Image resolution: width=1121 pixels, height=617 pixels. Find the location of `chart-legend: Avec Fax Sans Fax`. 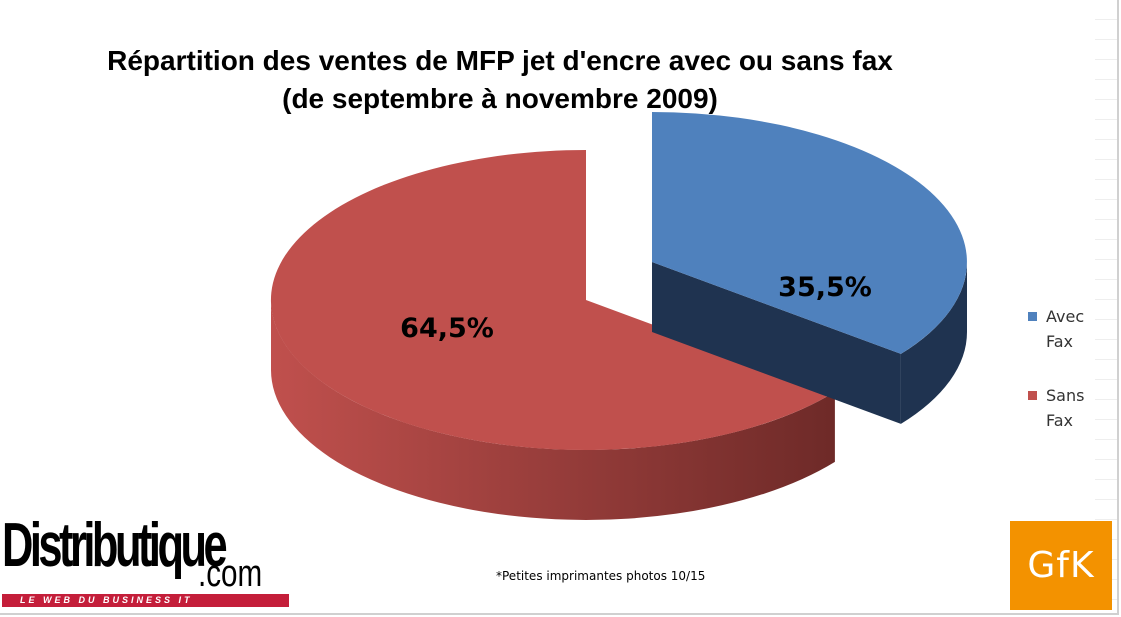

chart-legend: Avec Fax Sans Fax is located at coordinates (1072, 383).